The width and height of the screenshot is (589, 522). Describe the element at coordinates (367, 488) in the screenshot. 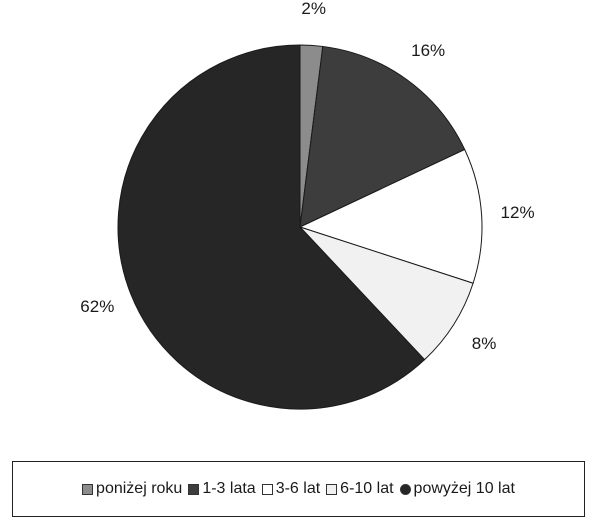

I see `legend-label: 6-10 lat` at that location.